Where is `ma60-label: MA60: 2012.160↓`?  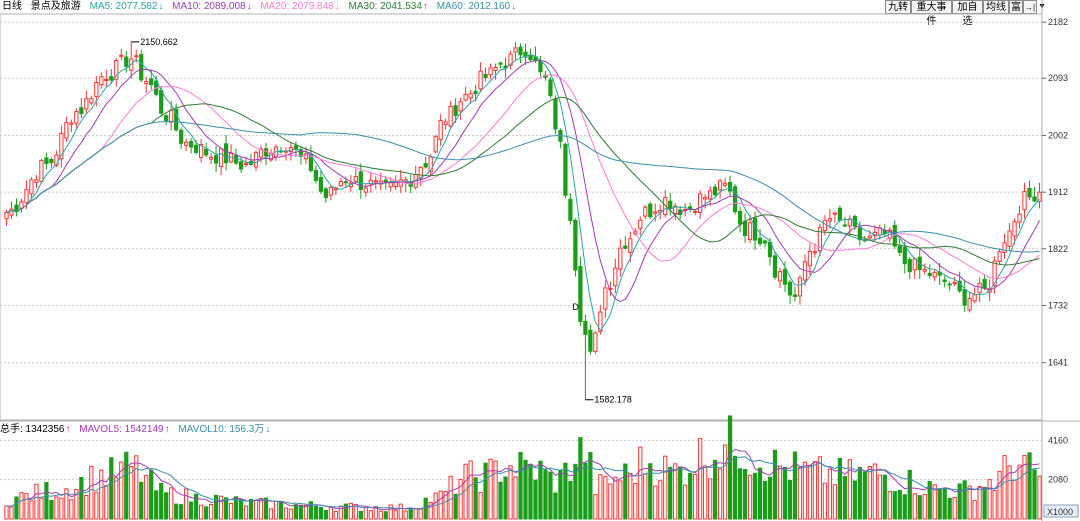 ma60-label: MA60: 2012.160↓ is located at coordinates (476, 6).